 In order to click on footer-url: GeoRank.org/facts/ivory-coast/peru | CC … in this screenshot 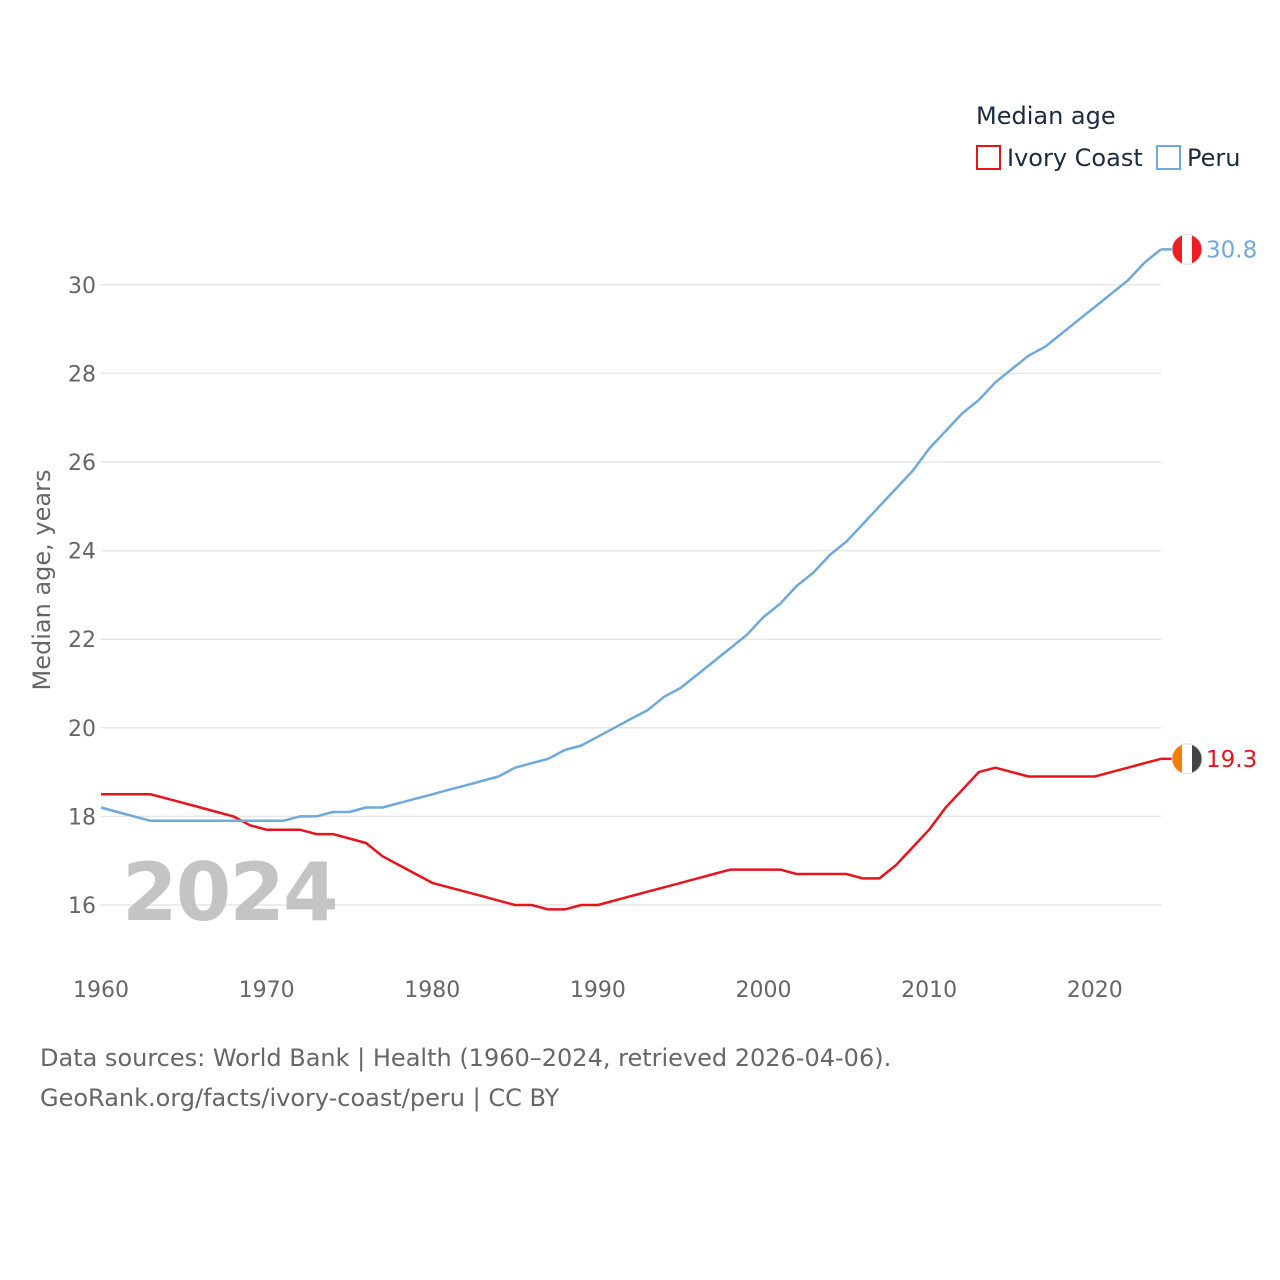, I will do `click(300, 1098)`.